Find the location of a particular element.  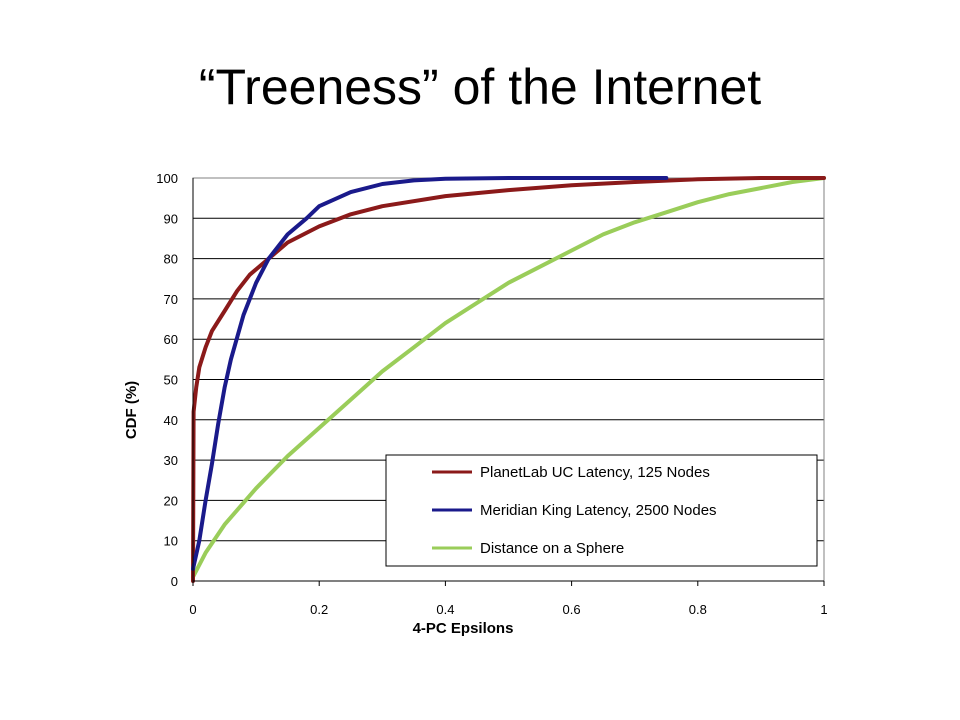

x-tick-label-0: 0 is located at coordinates (192, 609).